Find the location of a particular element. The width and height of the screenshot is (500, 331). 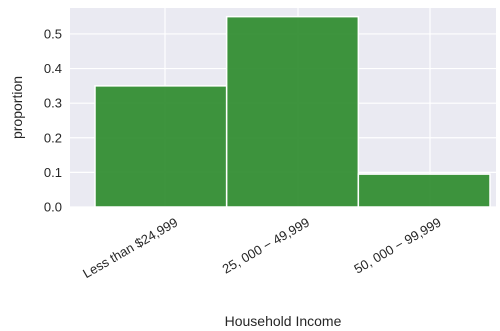

y-axis-ticks: 0.0 0.1 0.2 0.3 0.4 0.5 is located at coordinates (53, 120).